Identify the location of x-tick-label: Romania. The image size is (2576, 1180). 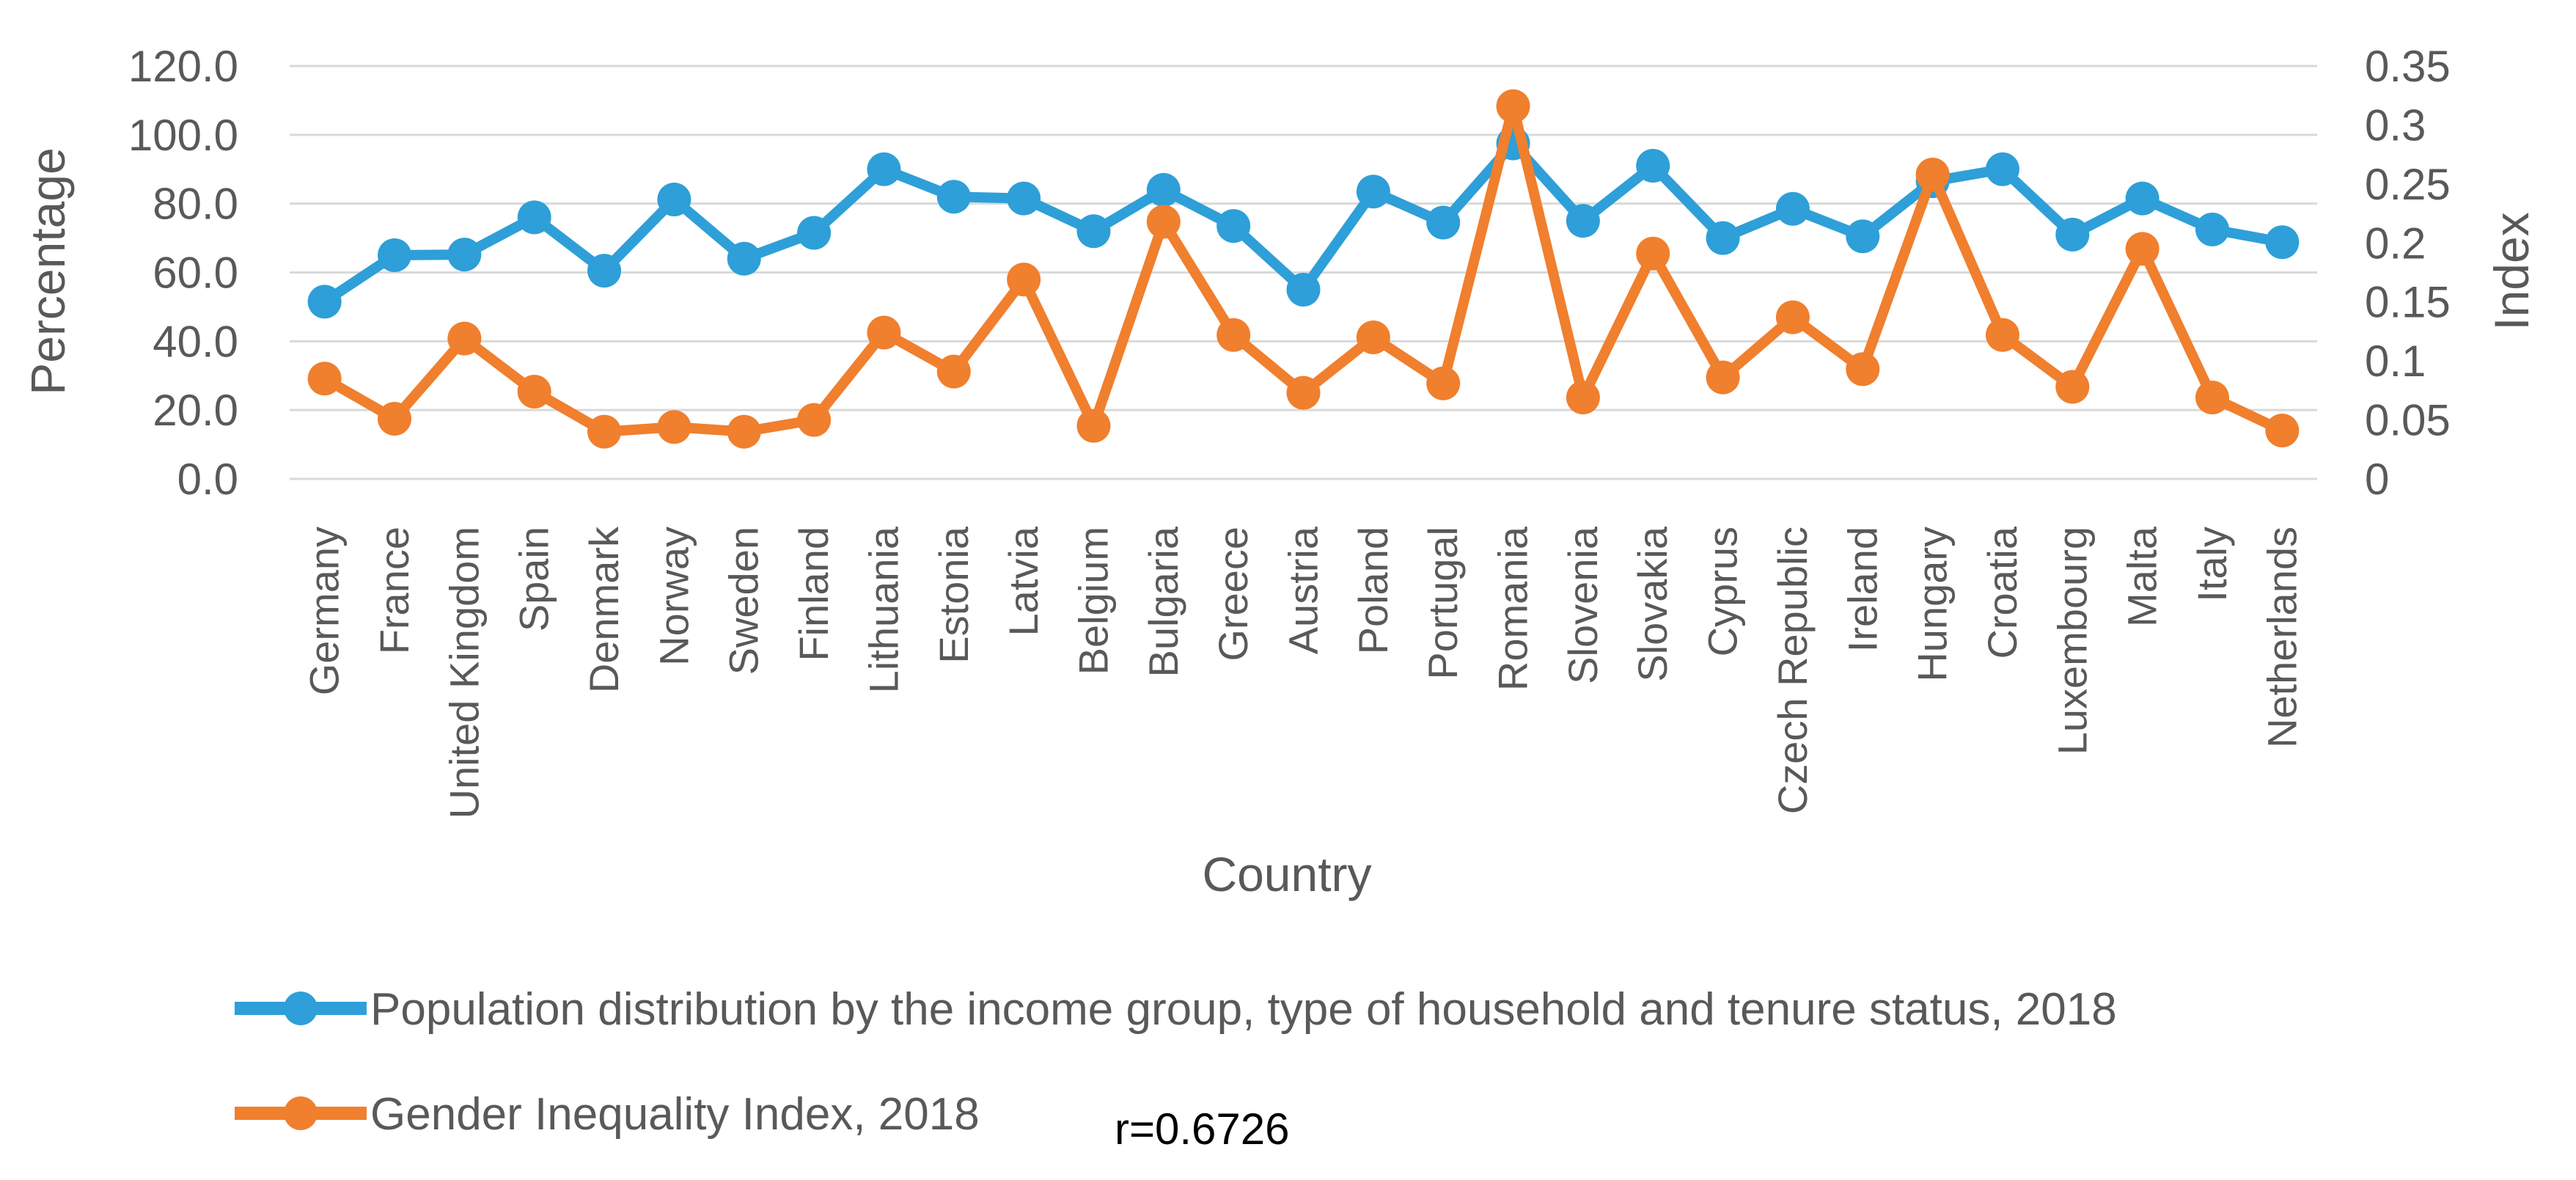
(1513, 609).